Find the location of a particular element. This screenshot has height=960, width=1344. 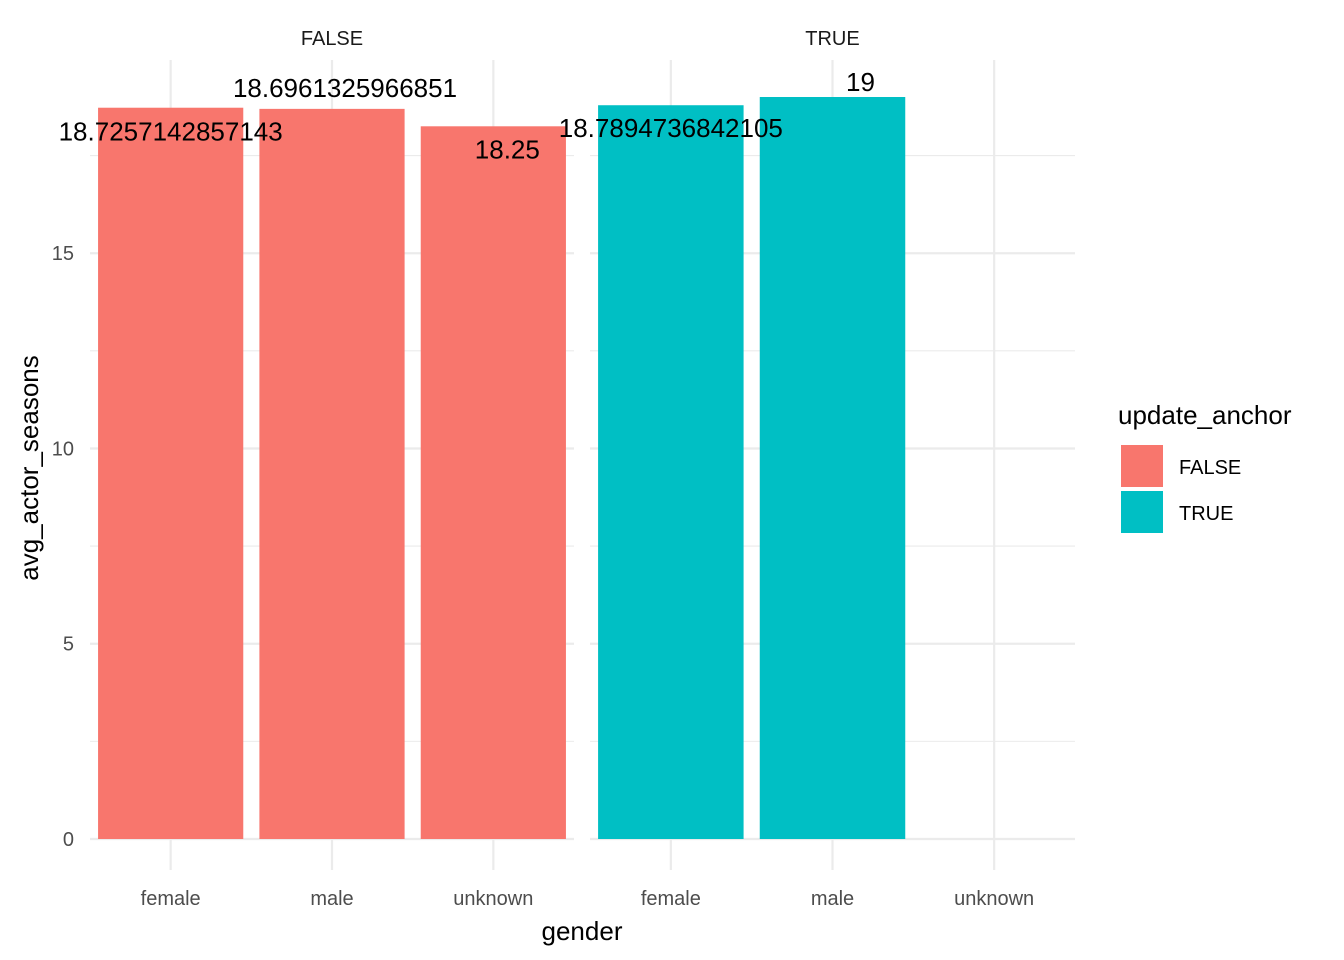

bar-false-unknown is located at coordinates (493, 483).